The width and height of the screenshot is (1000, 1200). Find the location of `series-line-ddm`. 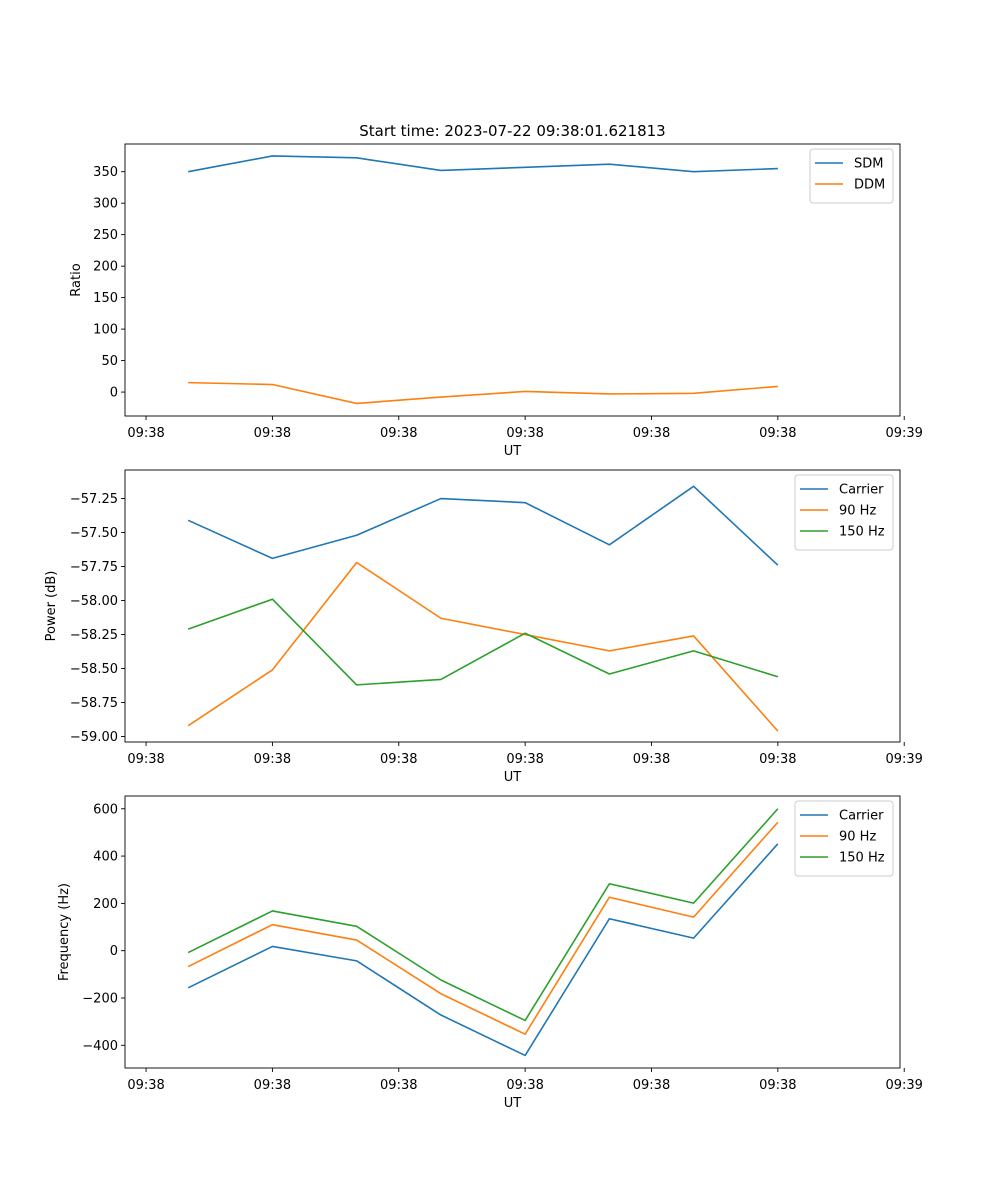

series-line-ddm is located at coordinates (483, 393).